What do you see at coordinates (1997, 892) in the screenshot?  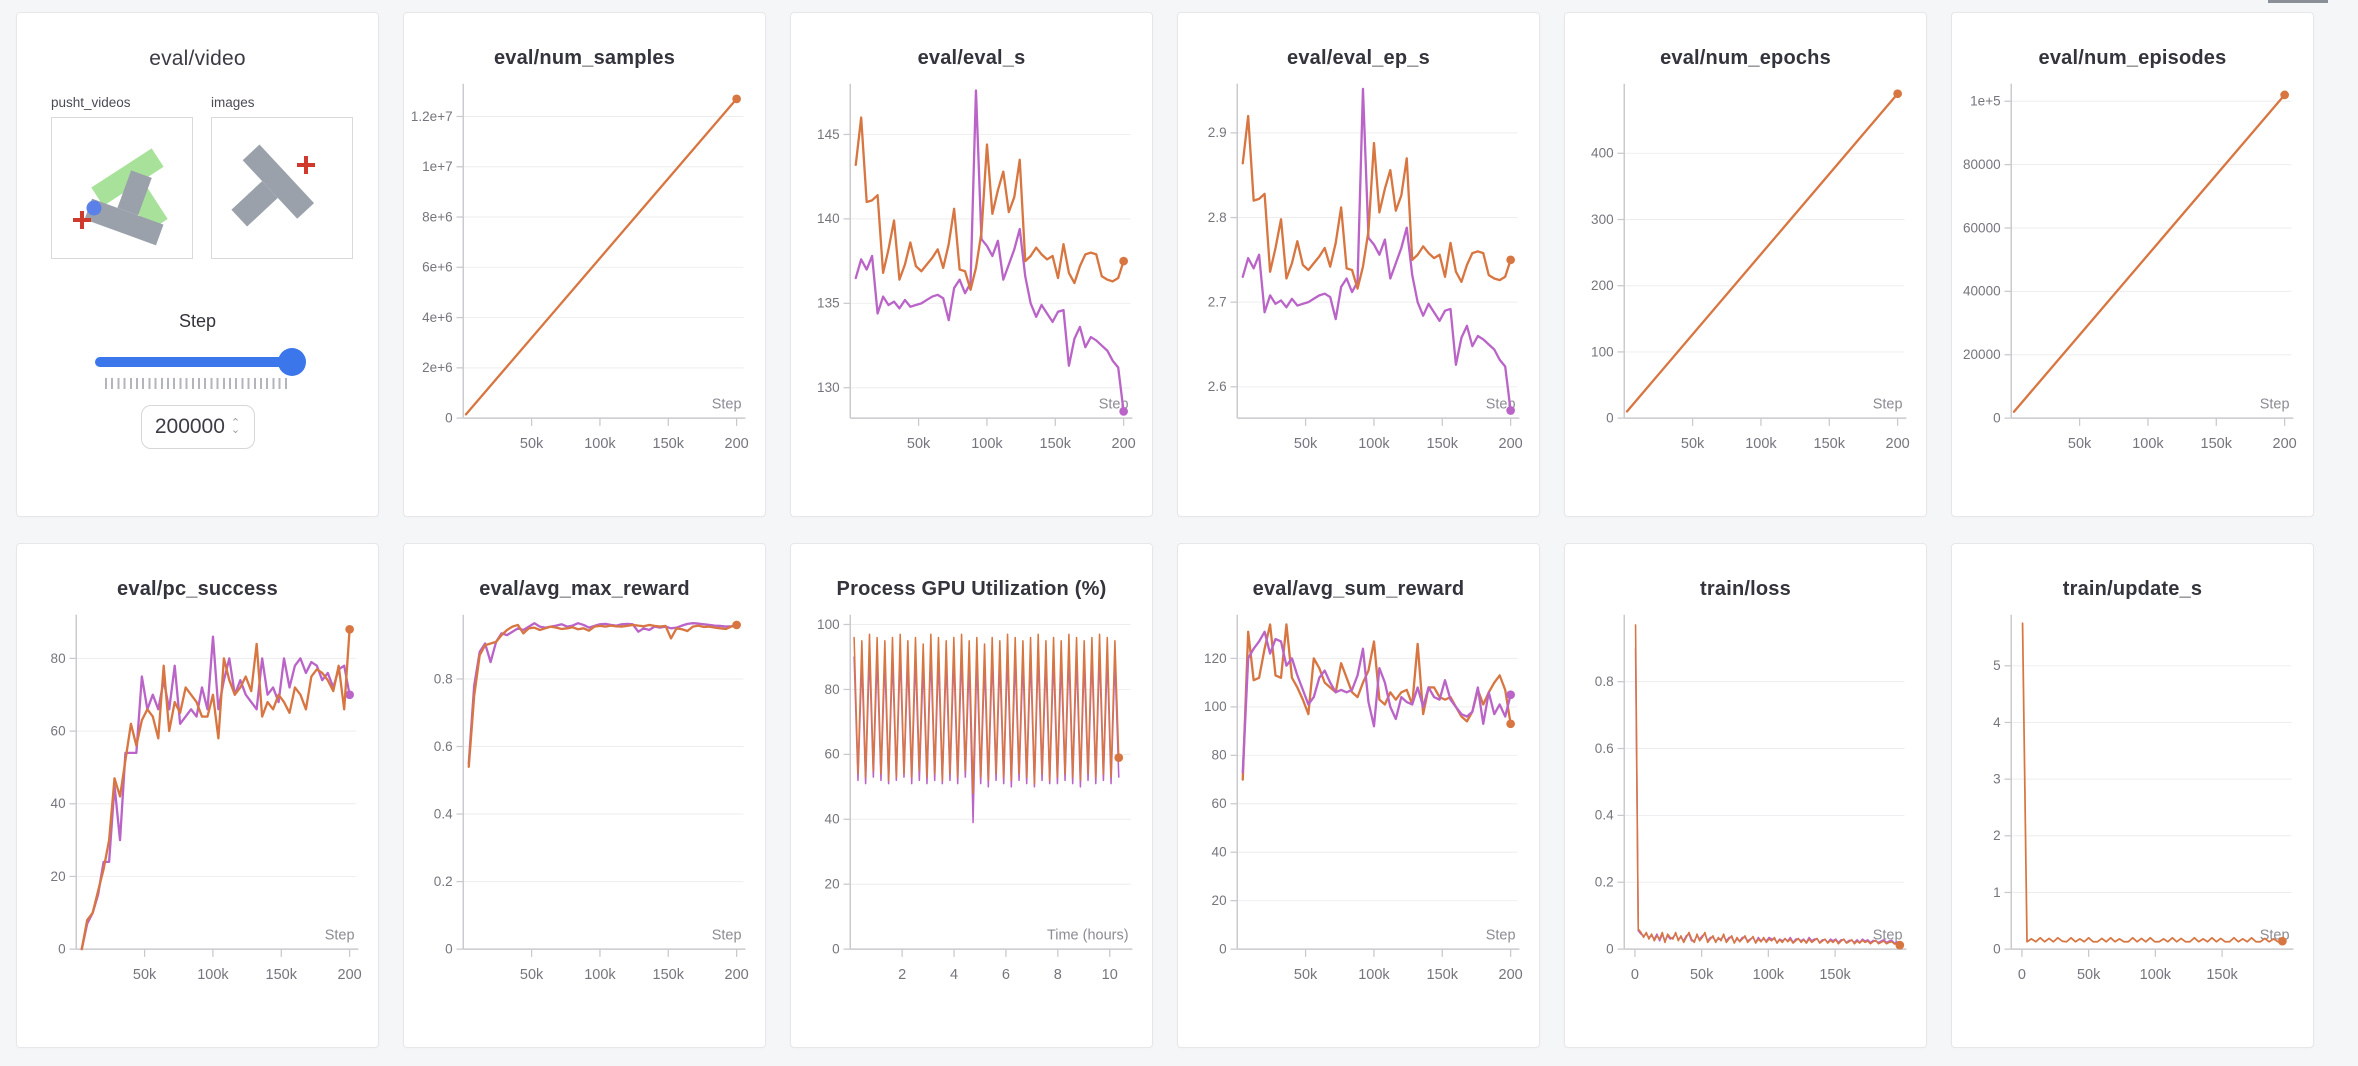 I see `svg-text: 1` at bounding box center [1997, 892].